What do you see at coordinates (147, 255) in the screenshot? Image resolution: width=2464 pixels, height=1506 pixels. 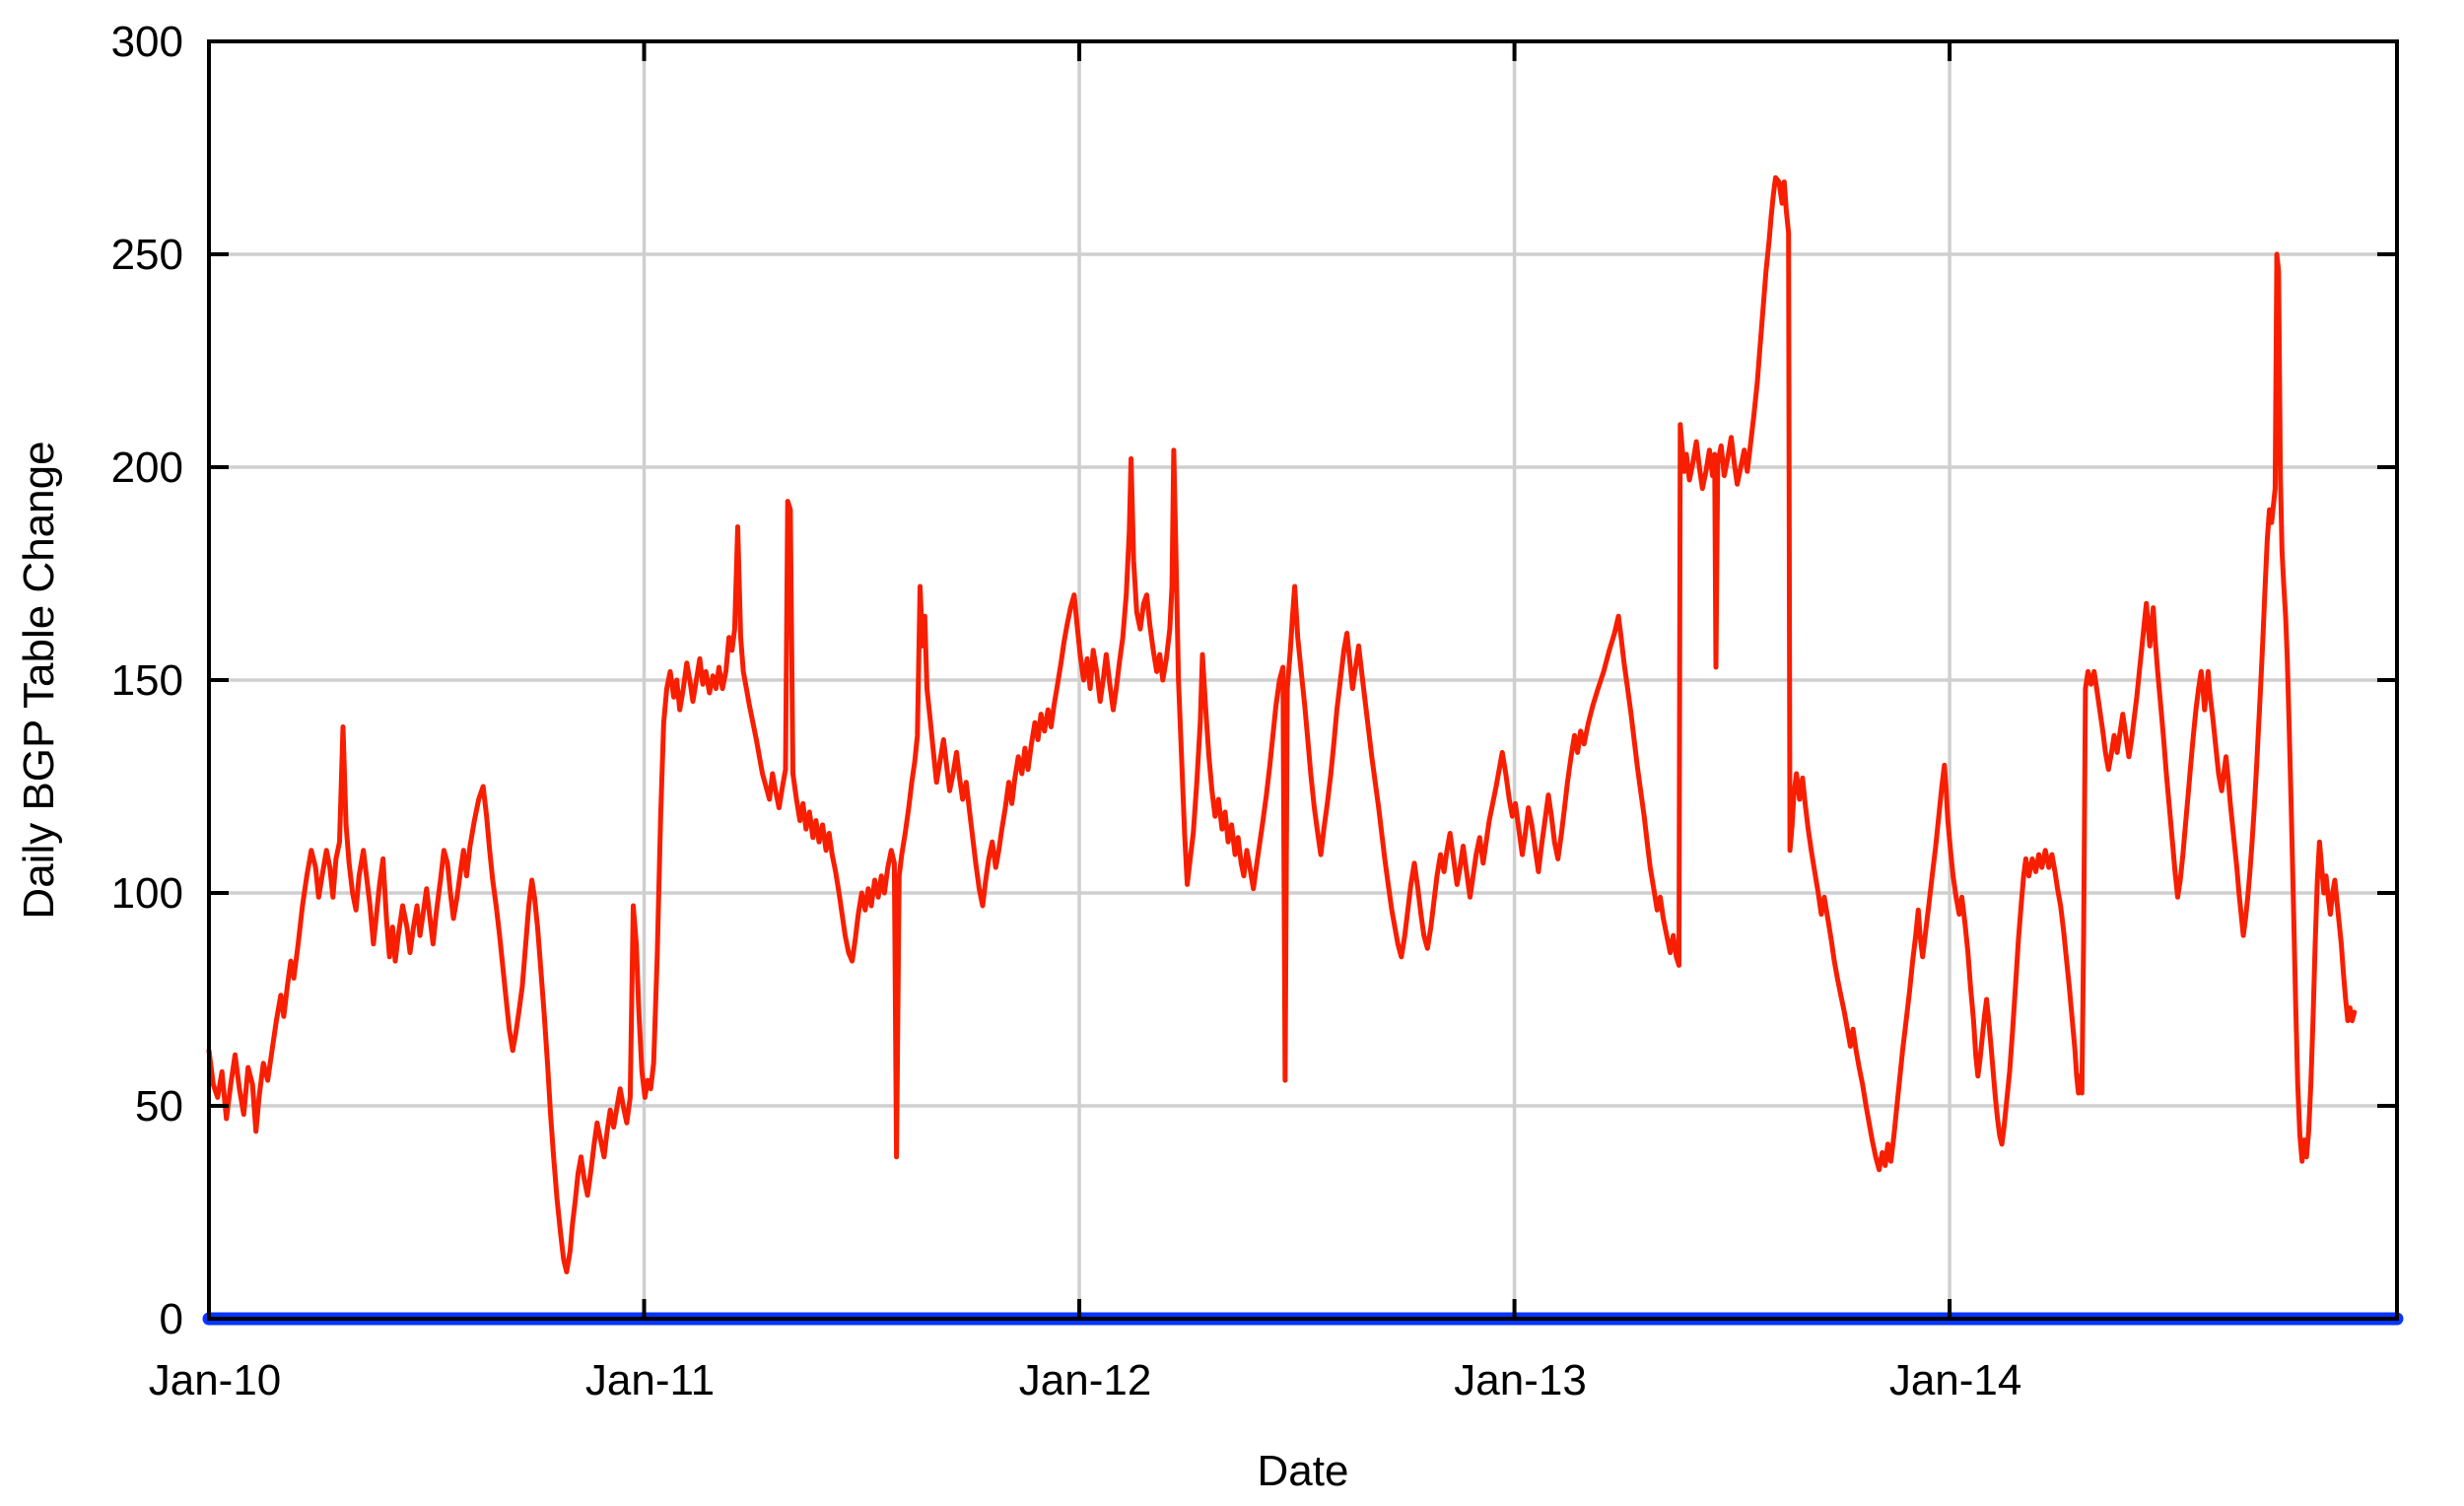 I see `y-tick-label: 250` at bounding box center [147, 255].